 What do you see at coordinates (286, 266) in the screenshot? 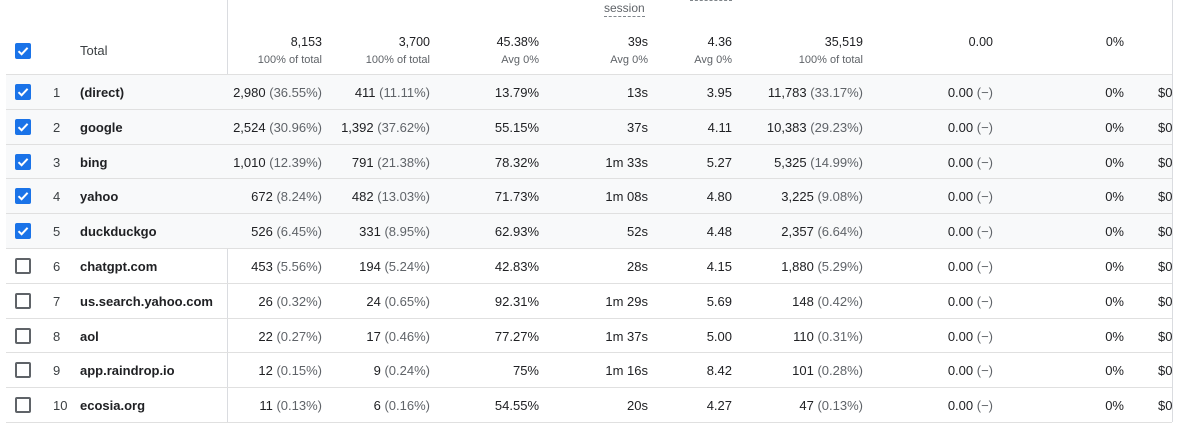
I see `metric-cell: 453 (5.56%)` at bounding box center [286, 266].